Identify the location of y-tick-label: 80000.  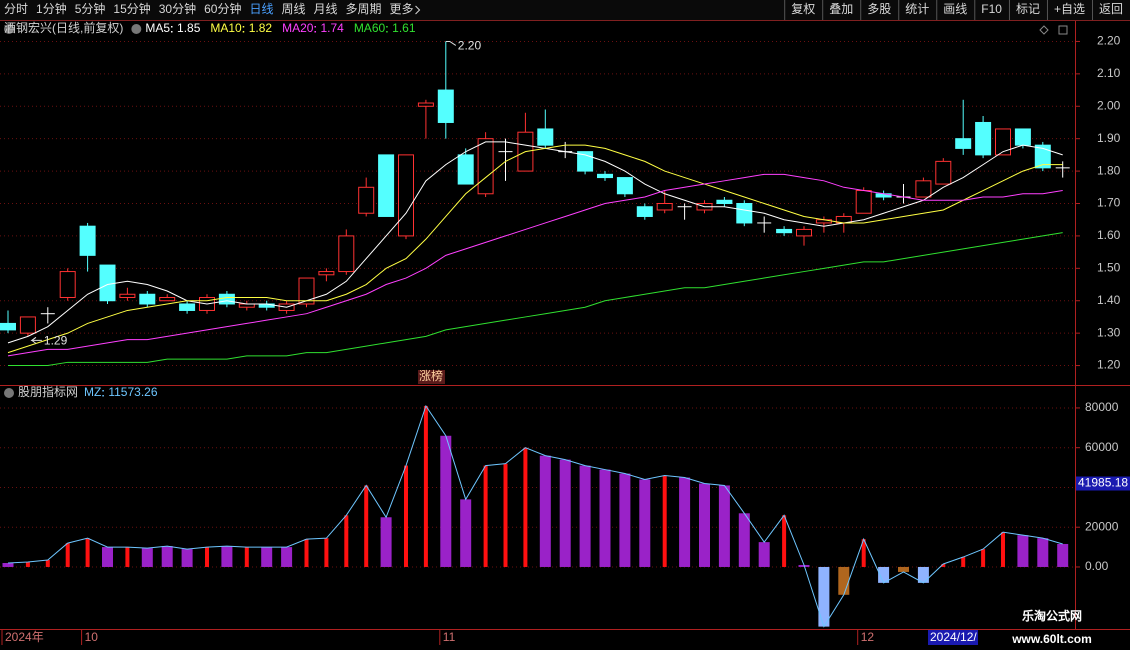
(1102, 407).